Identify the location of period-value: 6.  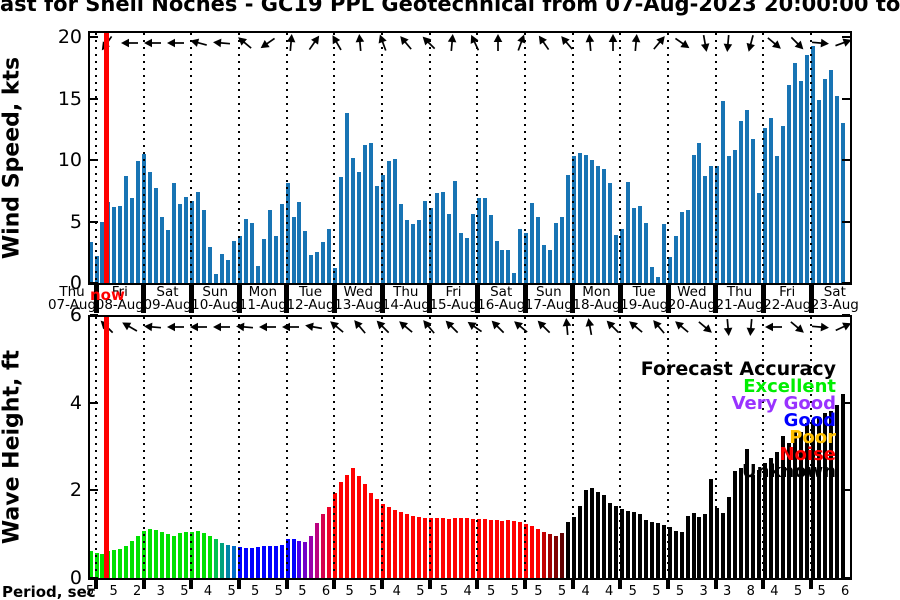
(326, 591).